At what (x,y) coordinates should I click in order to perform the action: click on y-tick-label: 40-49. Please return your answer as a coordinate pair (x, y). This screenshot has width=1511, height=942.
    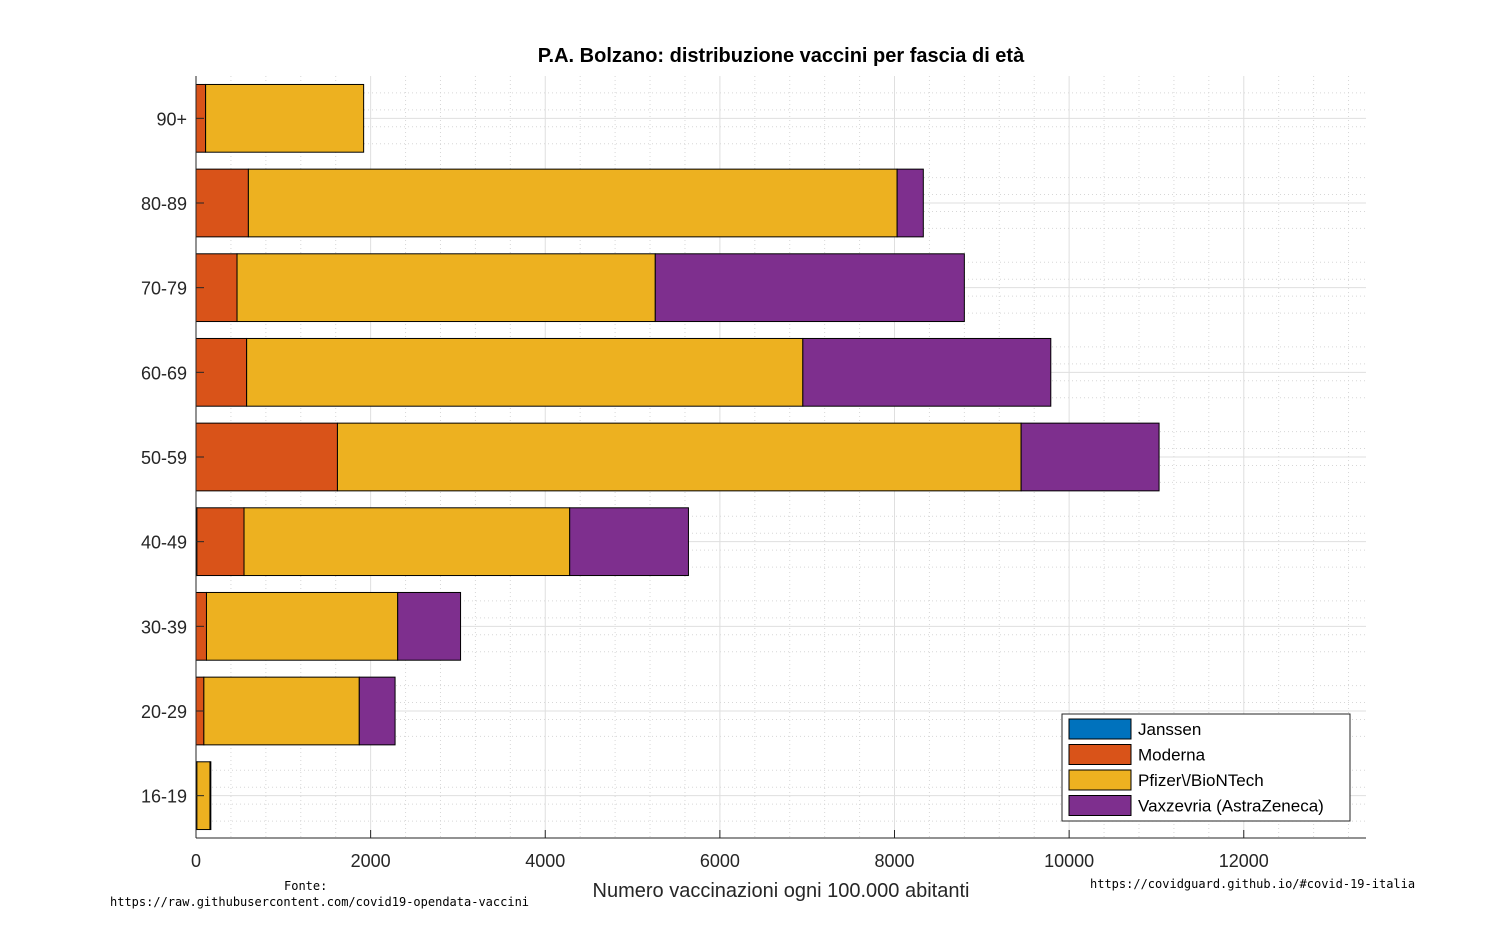
    Looking at the image, I should click on (164, 543).